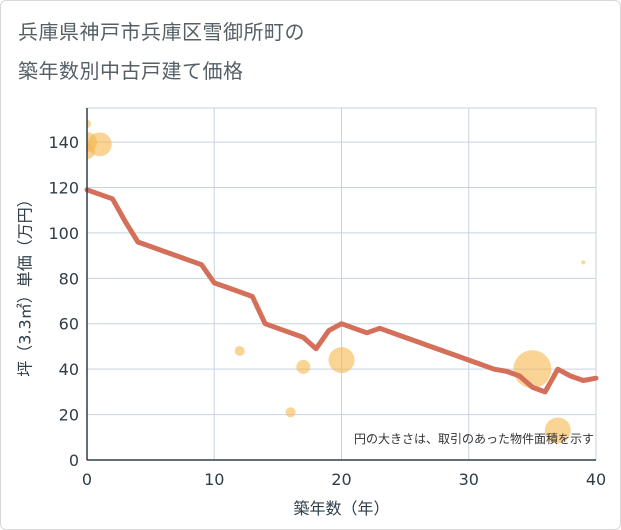 This screenshot has width=621, height=530. Describe the element at coordinates (87, 479) in the screenshot. I see `x-tick-label: 0` at that location.